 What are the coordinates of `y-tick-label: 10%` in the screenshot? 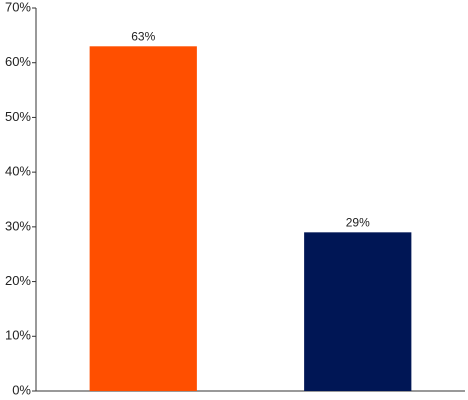 It's located at (18, 335).